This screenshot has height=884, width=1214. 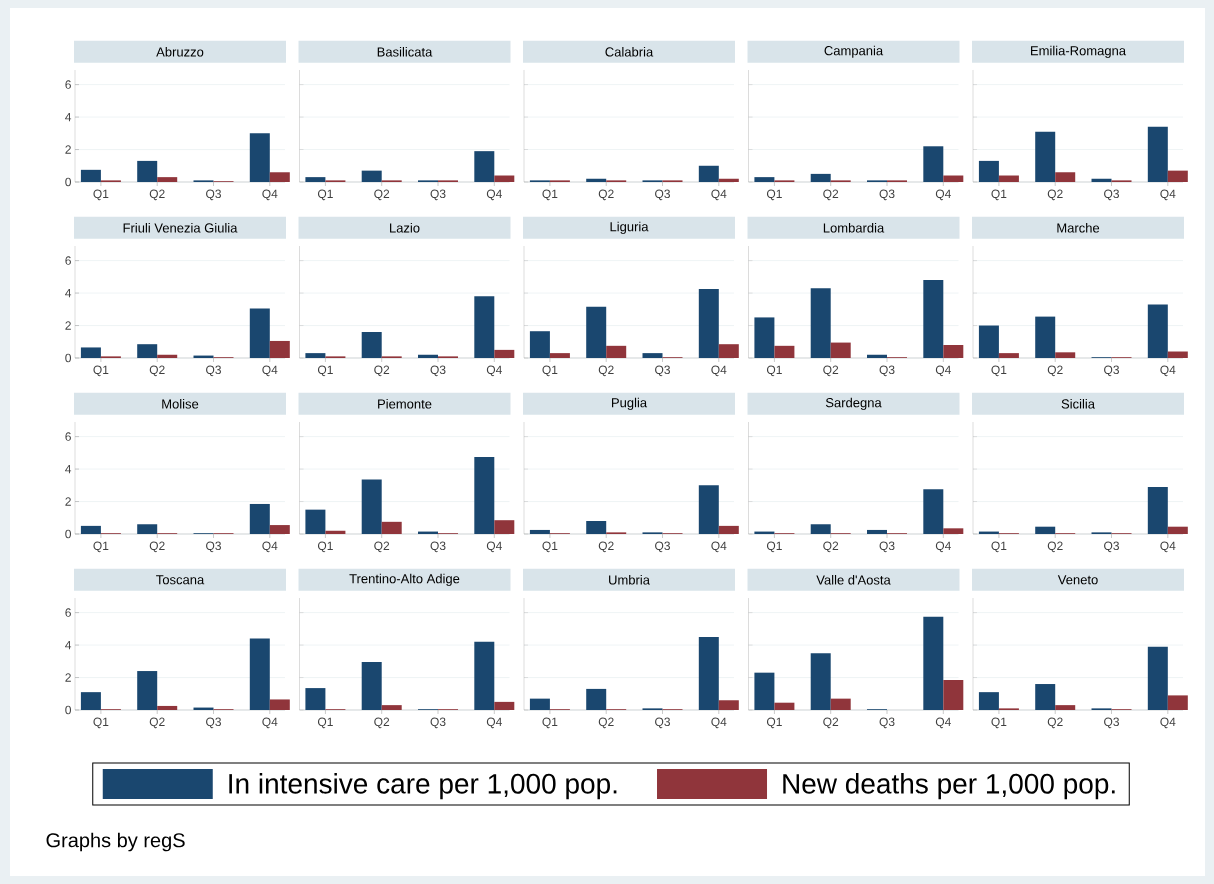 I want to click on chart-title: Lombardia, so click(x=854, y=228).